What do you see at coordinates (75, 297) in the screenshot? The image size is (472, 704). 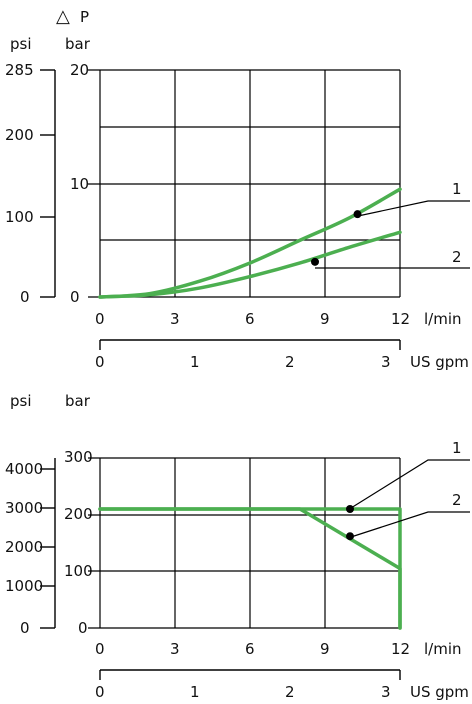 I see `chart-1-bar-label-0: 0` at bounding box center [75, 297].